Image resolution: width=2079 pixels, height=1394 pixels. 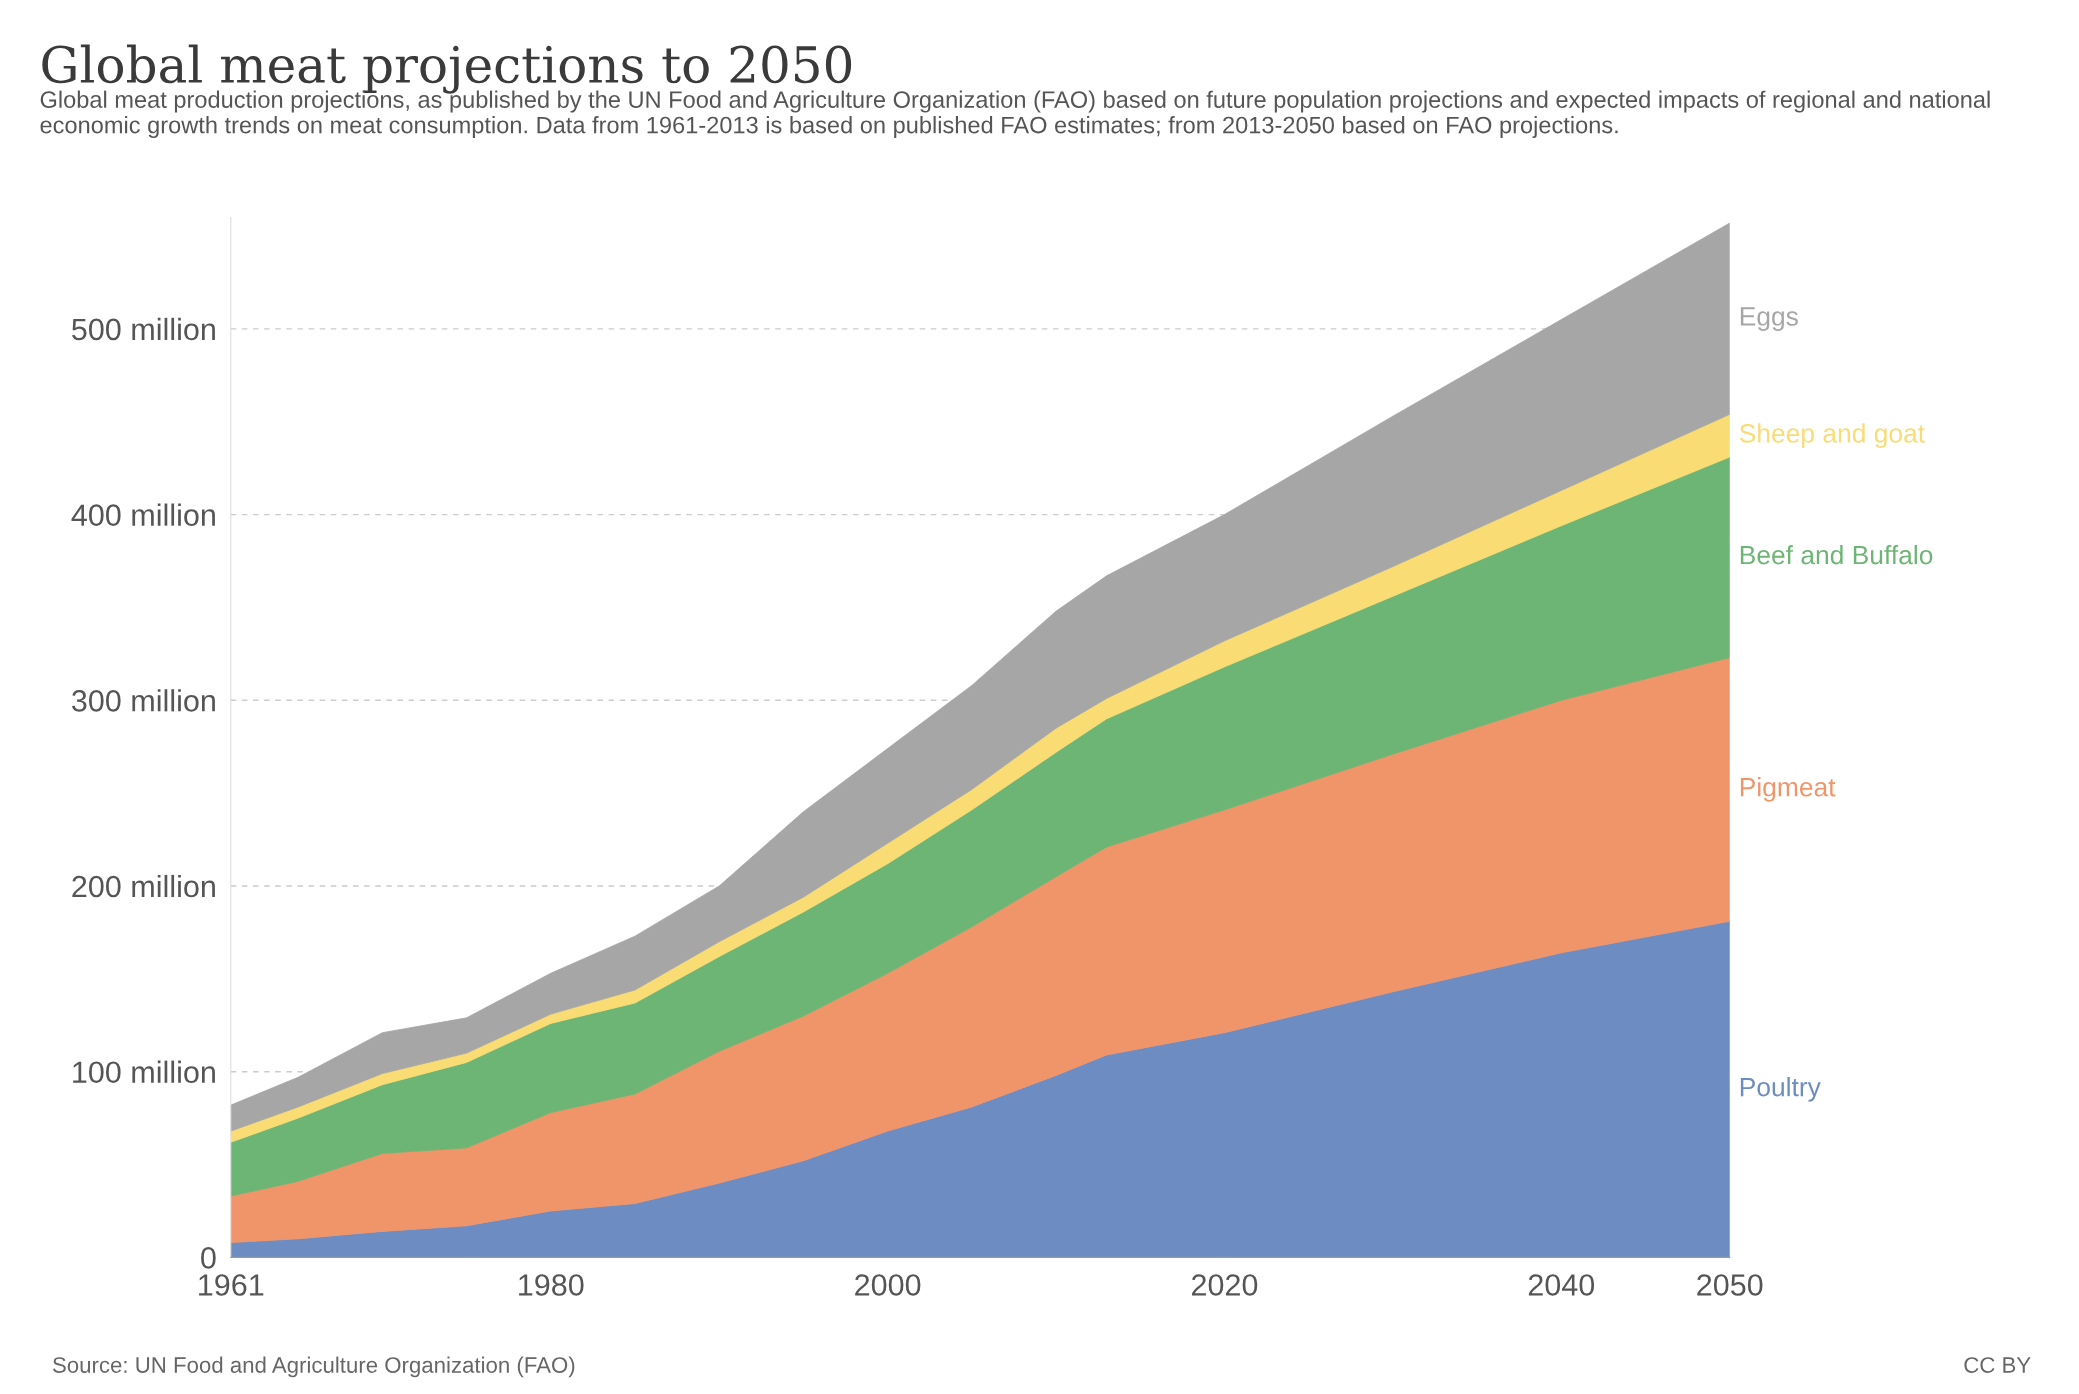 What do you see at coordinates (313, 1367) in the screenshot?
I see `source-note: Source: UN Food and Agriculture Organization (FAO)` at bounding box center [313, 1367].